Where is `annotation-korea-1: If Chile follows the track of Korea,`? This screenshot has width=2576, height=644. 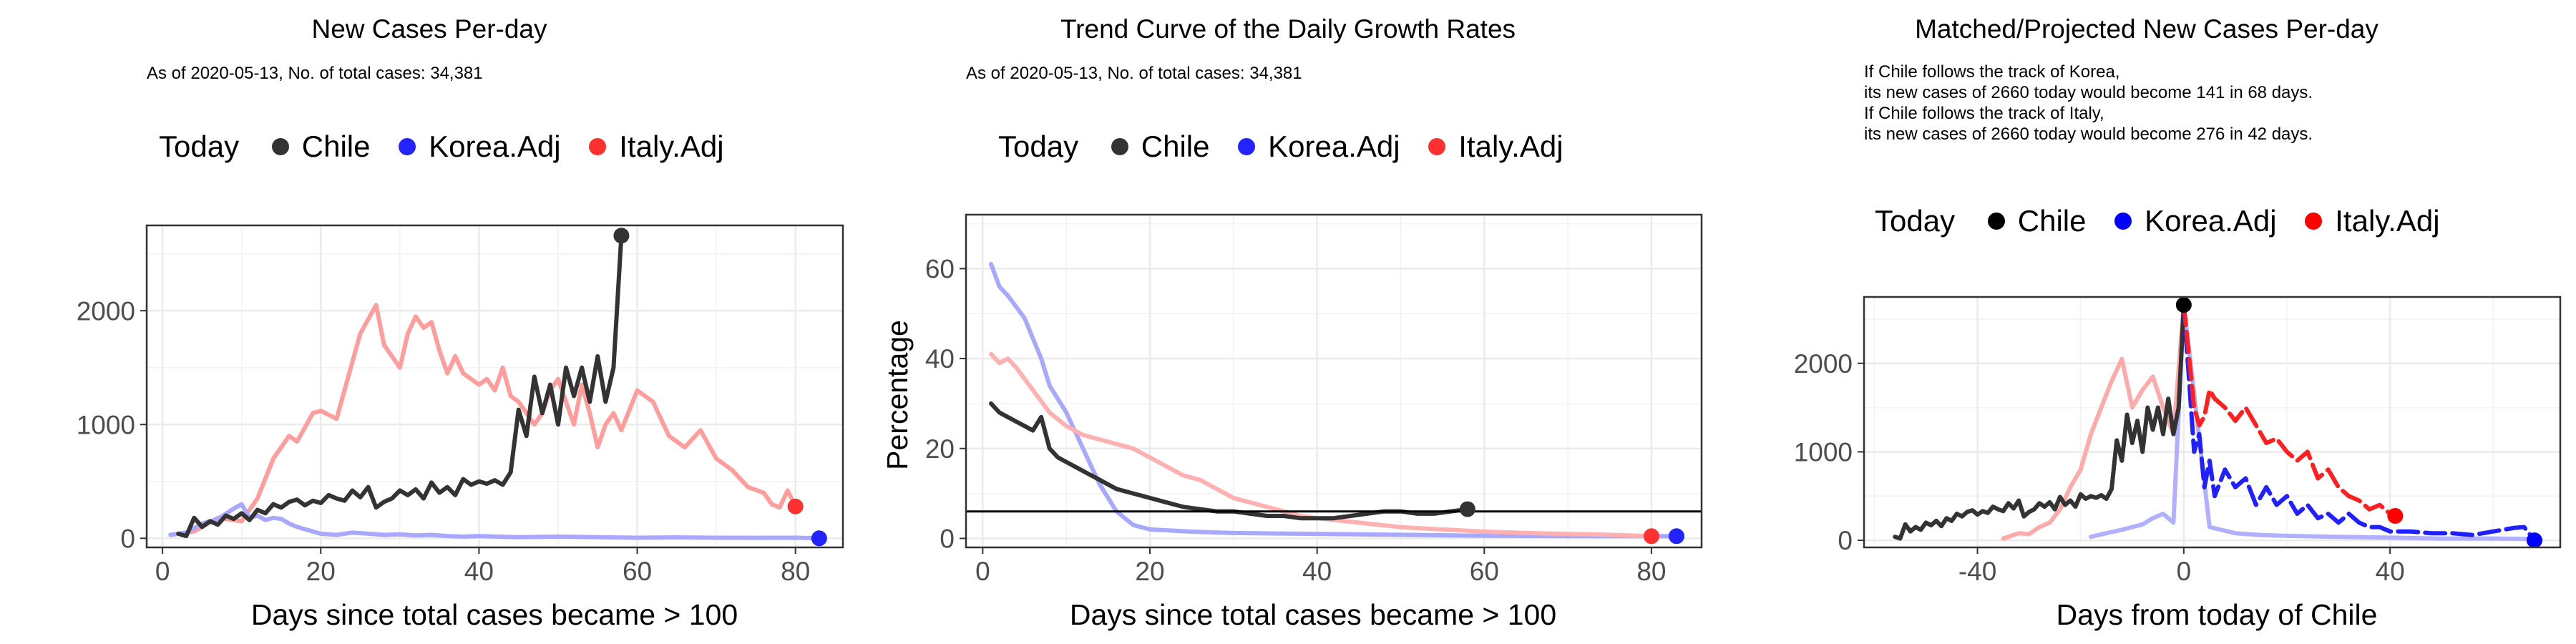
annotation-korea-1: If Chile follows the track of Korea, is located at coordinates (1992, 72).